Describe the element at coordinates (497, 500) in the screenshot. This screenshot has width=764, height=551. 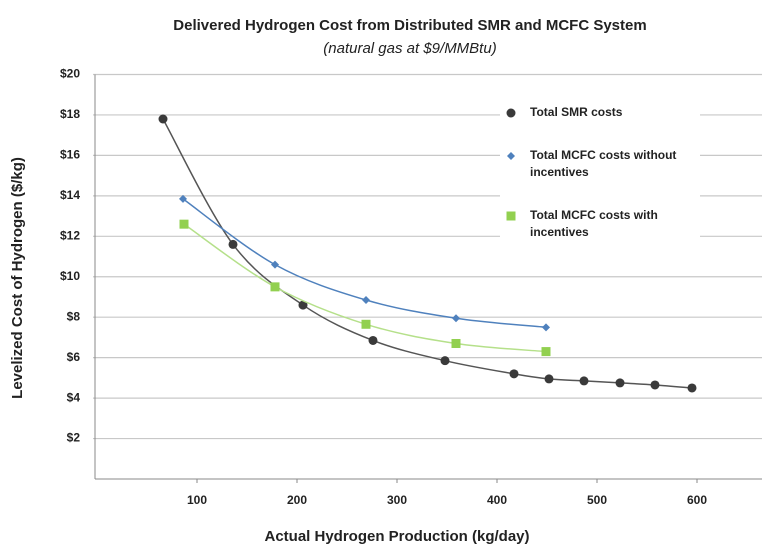
I see `x-tick-label: 400` at that location.